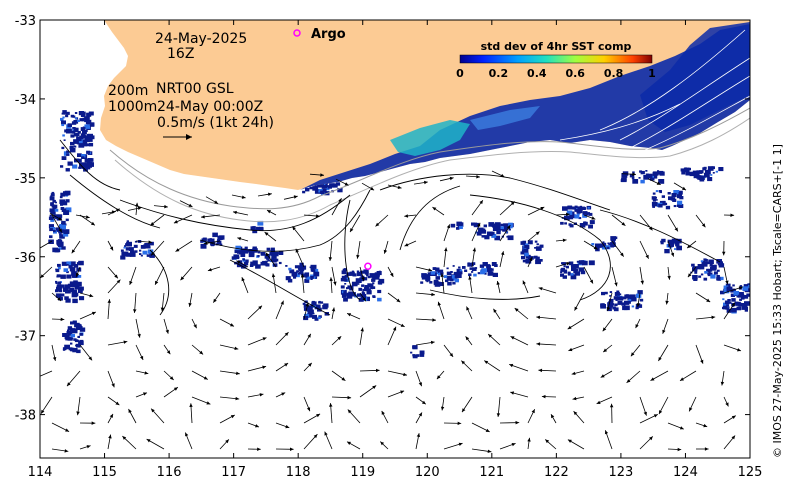  Describe the element at coordinates (215, 123) in the screenshot. I see `header-velocity-scale: 0.5m/s (1kt 24h)` at that location.